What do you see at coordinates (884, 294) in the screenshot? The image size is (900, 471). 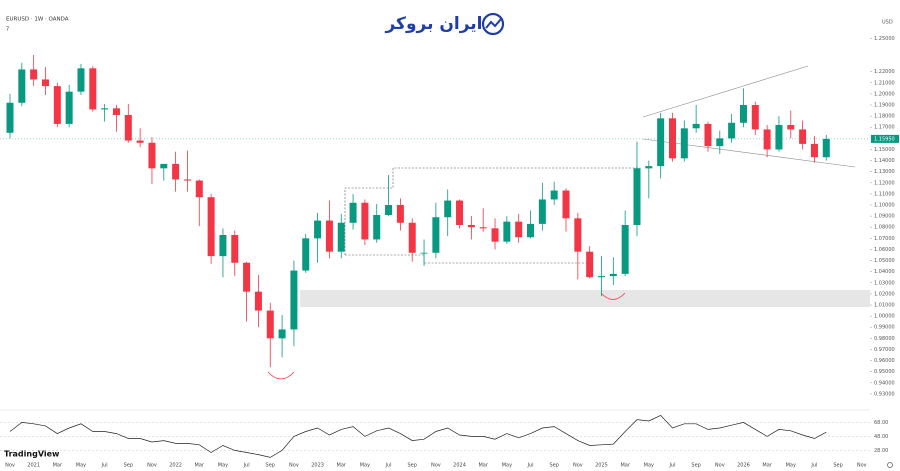 I see `y-tick-label: 1.02000` at bounding box center [884, 294].